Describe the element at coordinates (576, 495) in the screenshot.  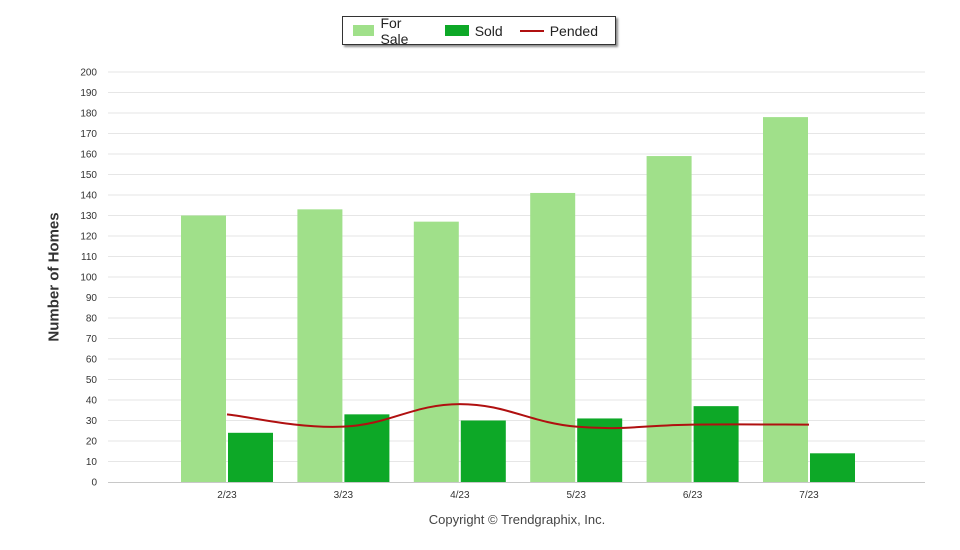
I see `x-tick-label: 5/23` at that location.